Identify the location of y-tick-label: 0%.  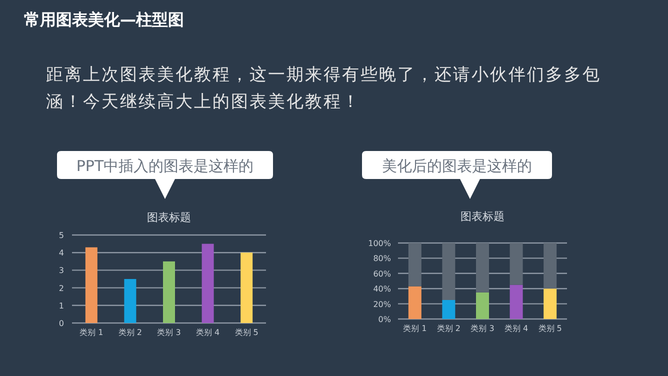
(385, 319).